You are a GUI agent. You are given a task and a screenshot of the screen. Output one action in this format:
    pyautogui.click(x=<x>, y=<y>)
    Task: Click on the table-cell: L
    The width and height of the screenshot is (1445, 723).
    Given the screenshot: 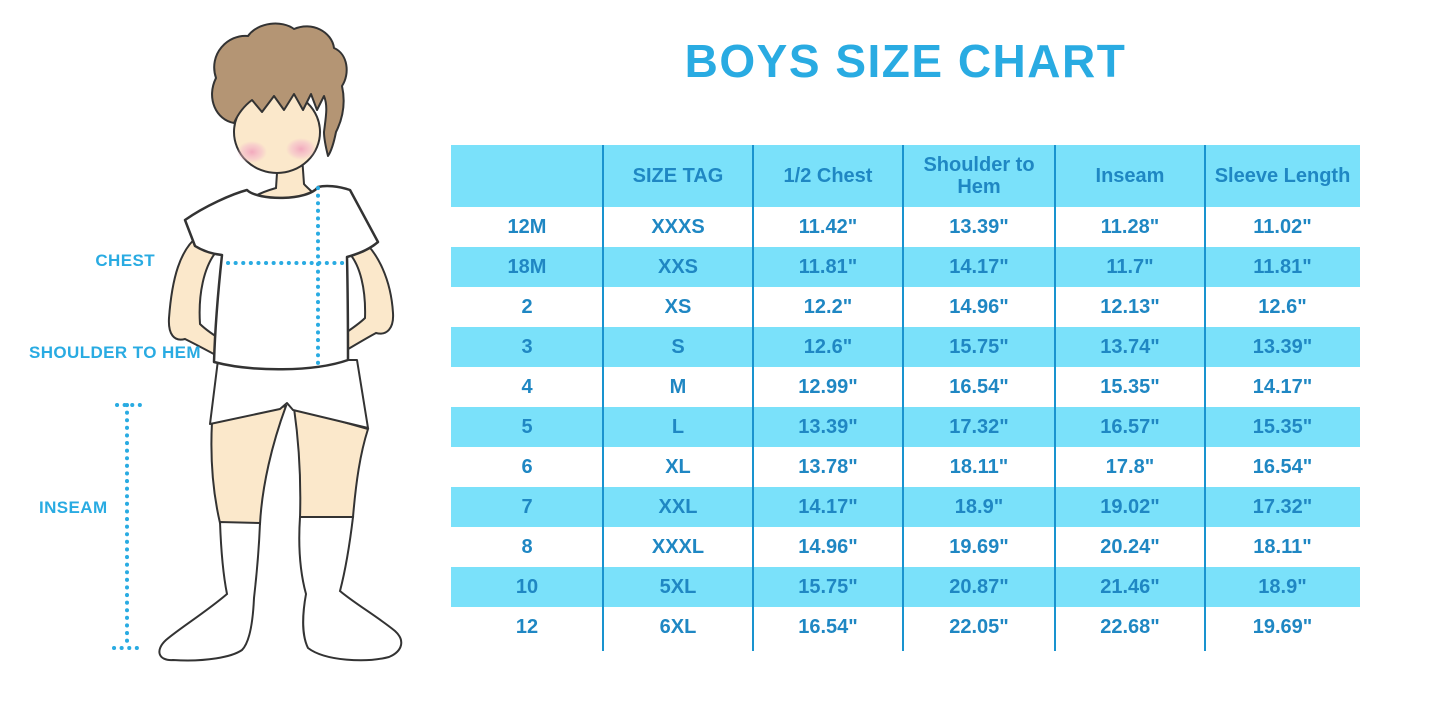 What is the action you would take?
    pyautogui.click(x=678, y=426)
    